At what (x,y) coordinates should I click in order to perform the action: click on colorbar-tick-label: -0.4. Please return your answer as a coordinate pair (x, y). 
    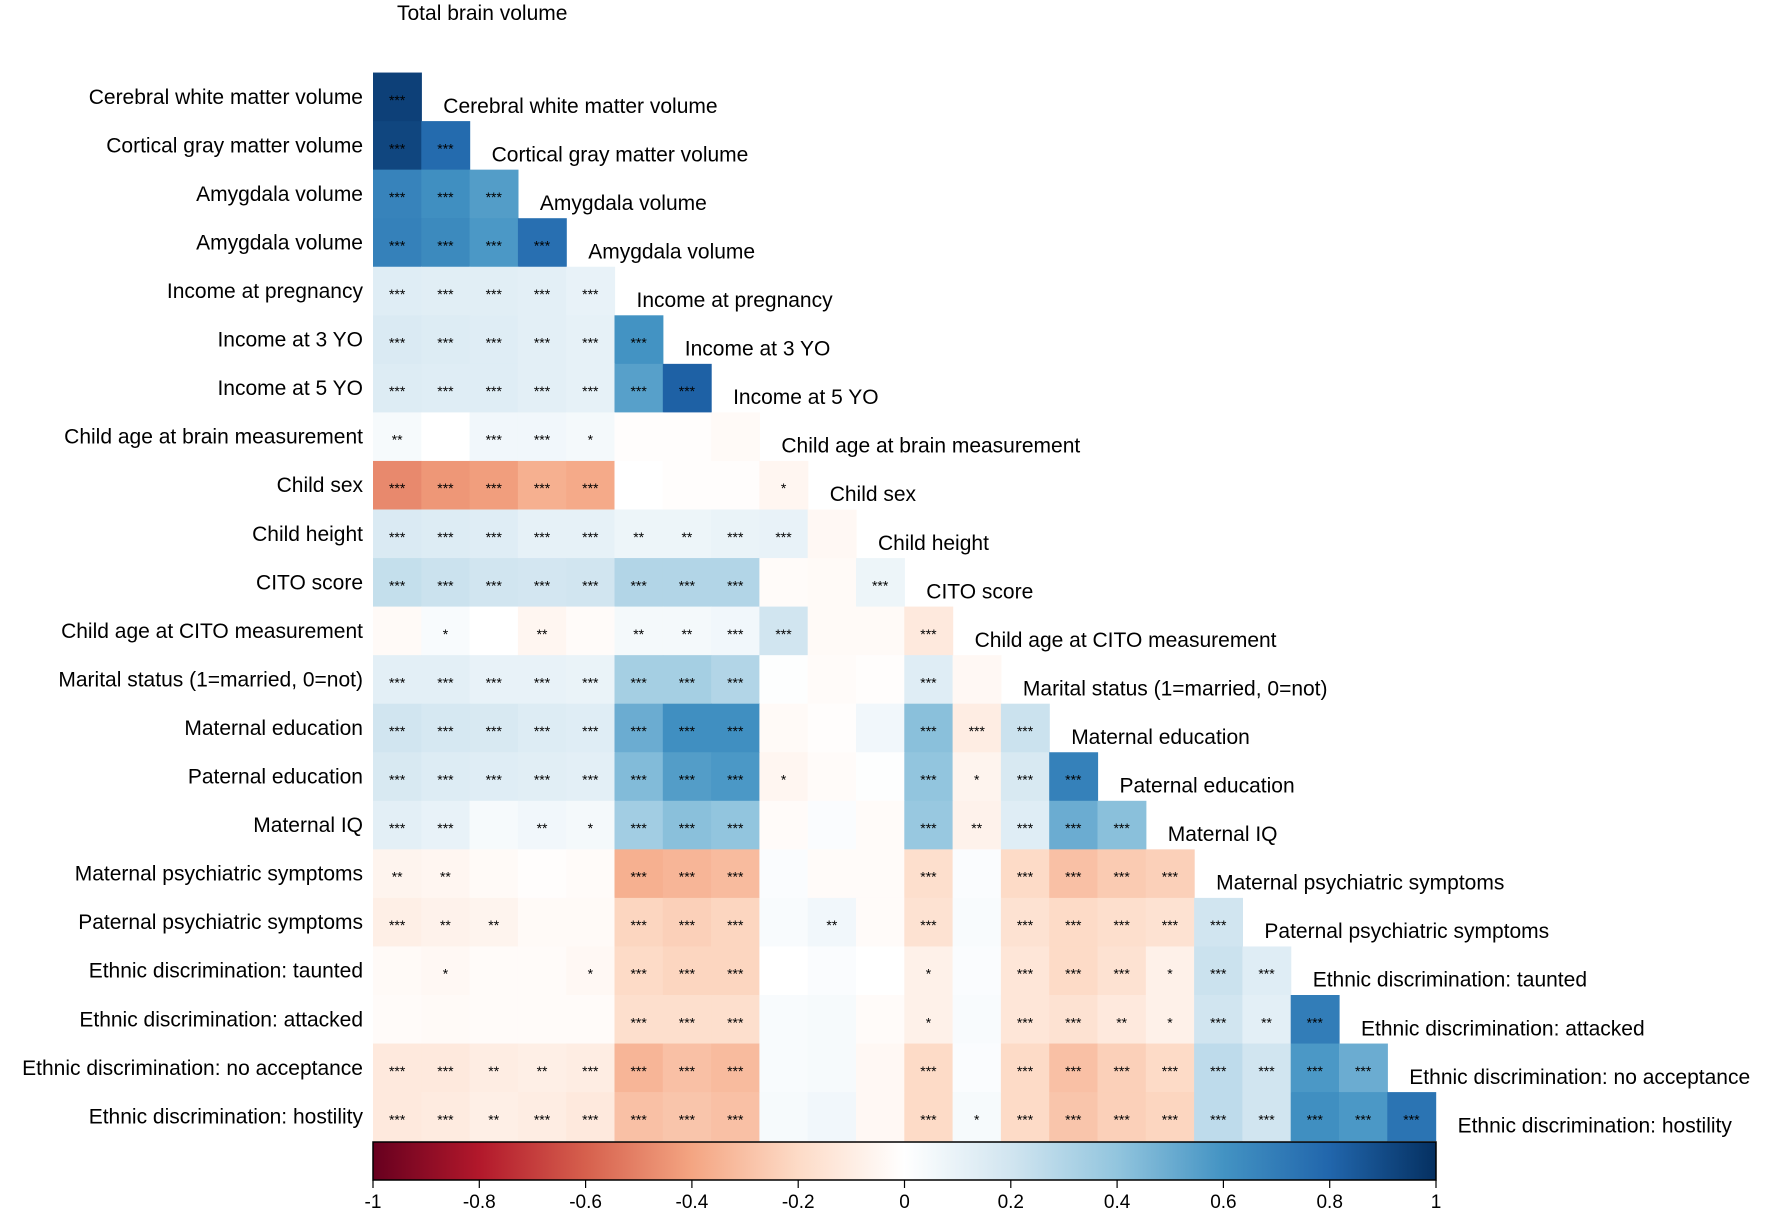
    Looking at the image, I should click on (692, 1202).